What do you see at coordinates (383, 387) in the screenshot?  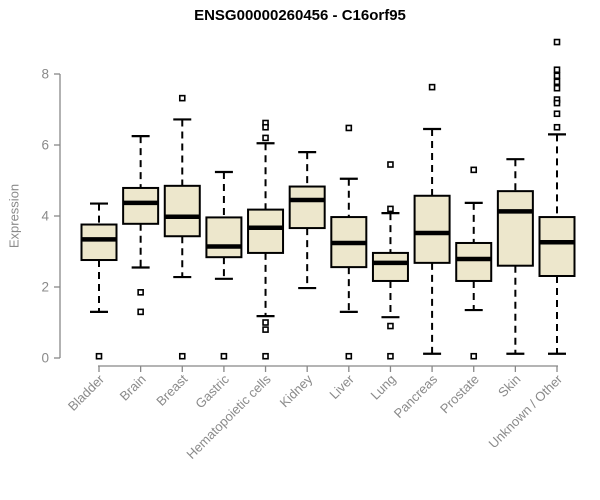 I see `x-category-label: Lung` at bounding box center [383, 387].